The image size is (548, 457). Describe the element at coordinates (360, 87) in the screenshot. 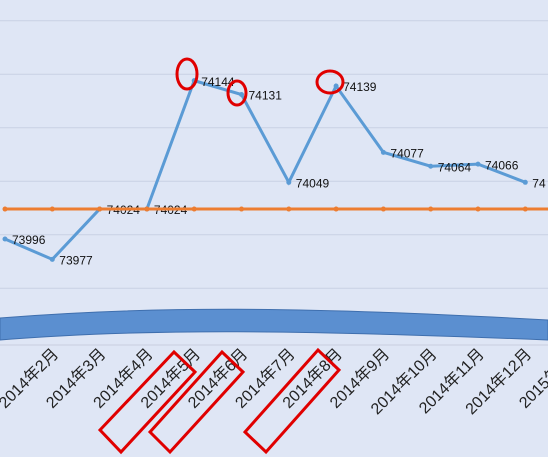

I see `data-label: 74139` at that location.